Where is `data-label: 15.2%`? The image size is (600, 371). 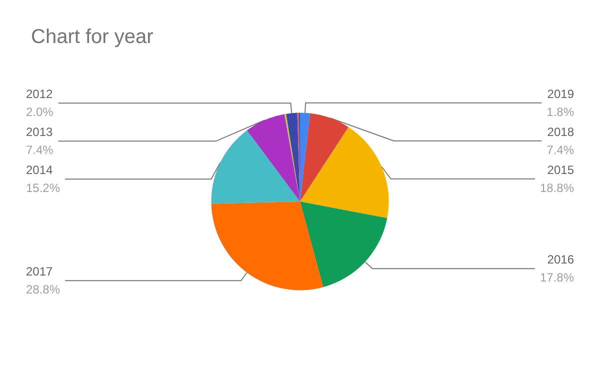 data-label: 15.2% is located at coordinates (43, 188).